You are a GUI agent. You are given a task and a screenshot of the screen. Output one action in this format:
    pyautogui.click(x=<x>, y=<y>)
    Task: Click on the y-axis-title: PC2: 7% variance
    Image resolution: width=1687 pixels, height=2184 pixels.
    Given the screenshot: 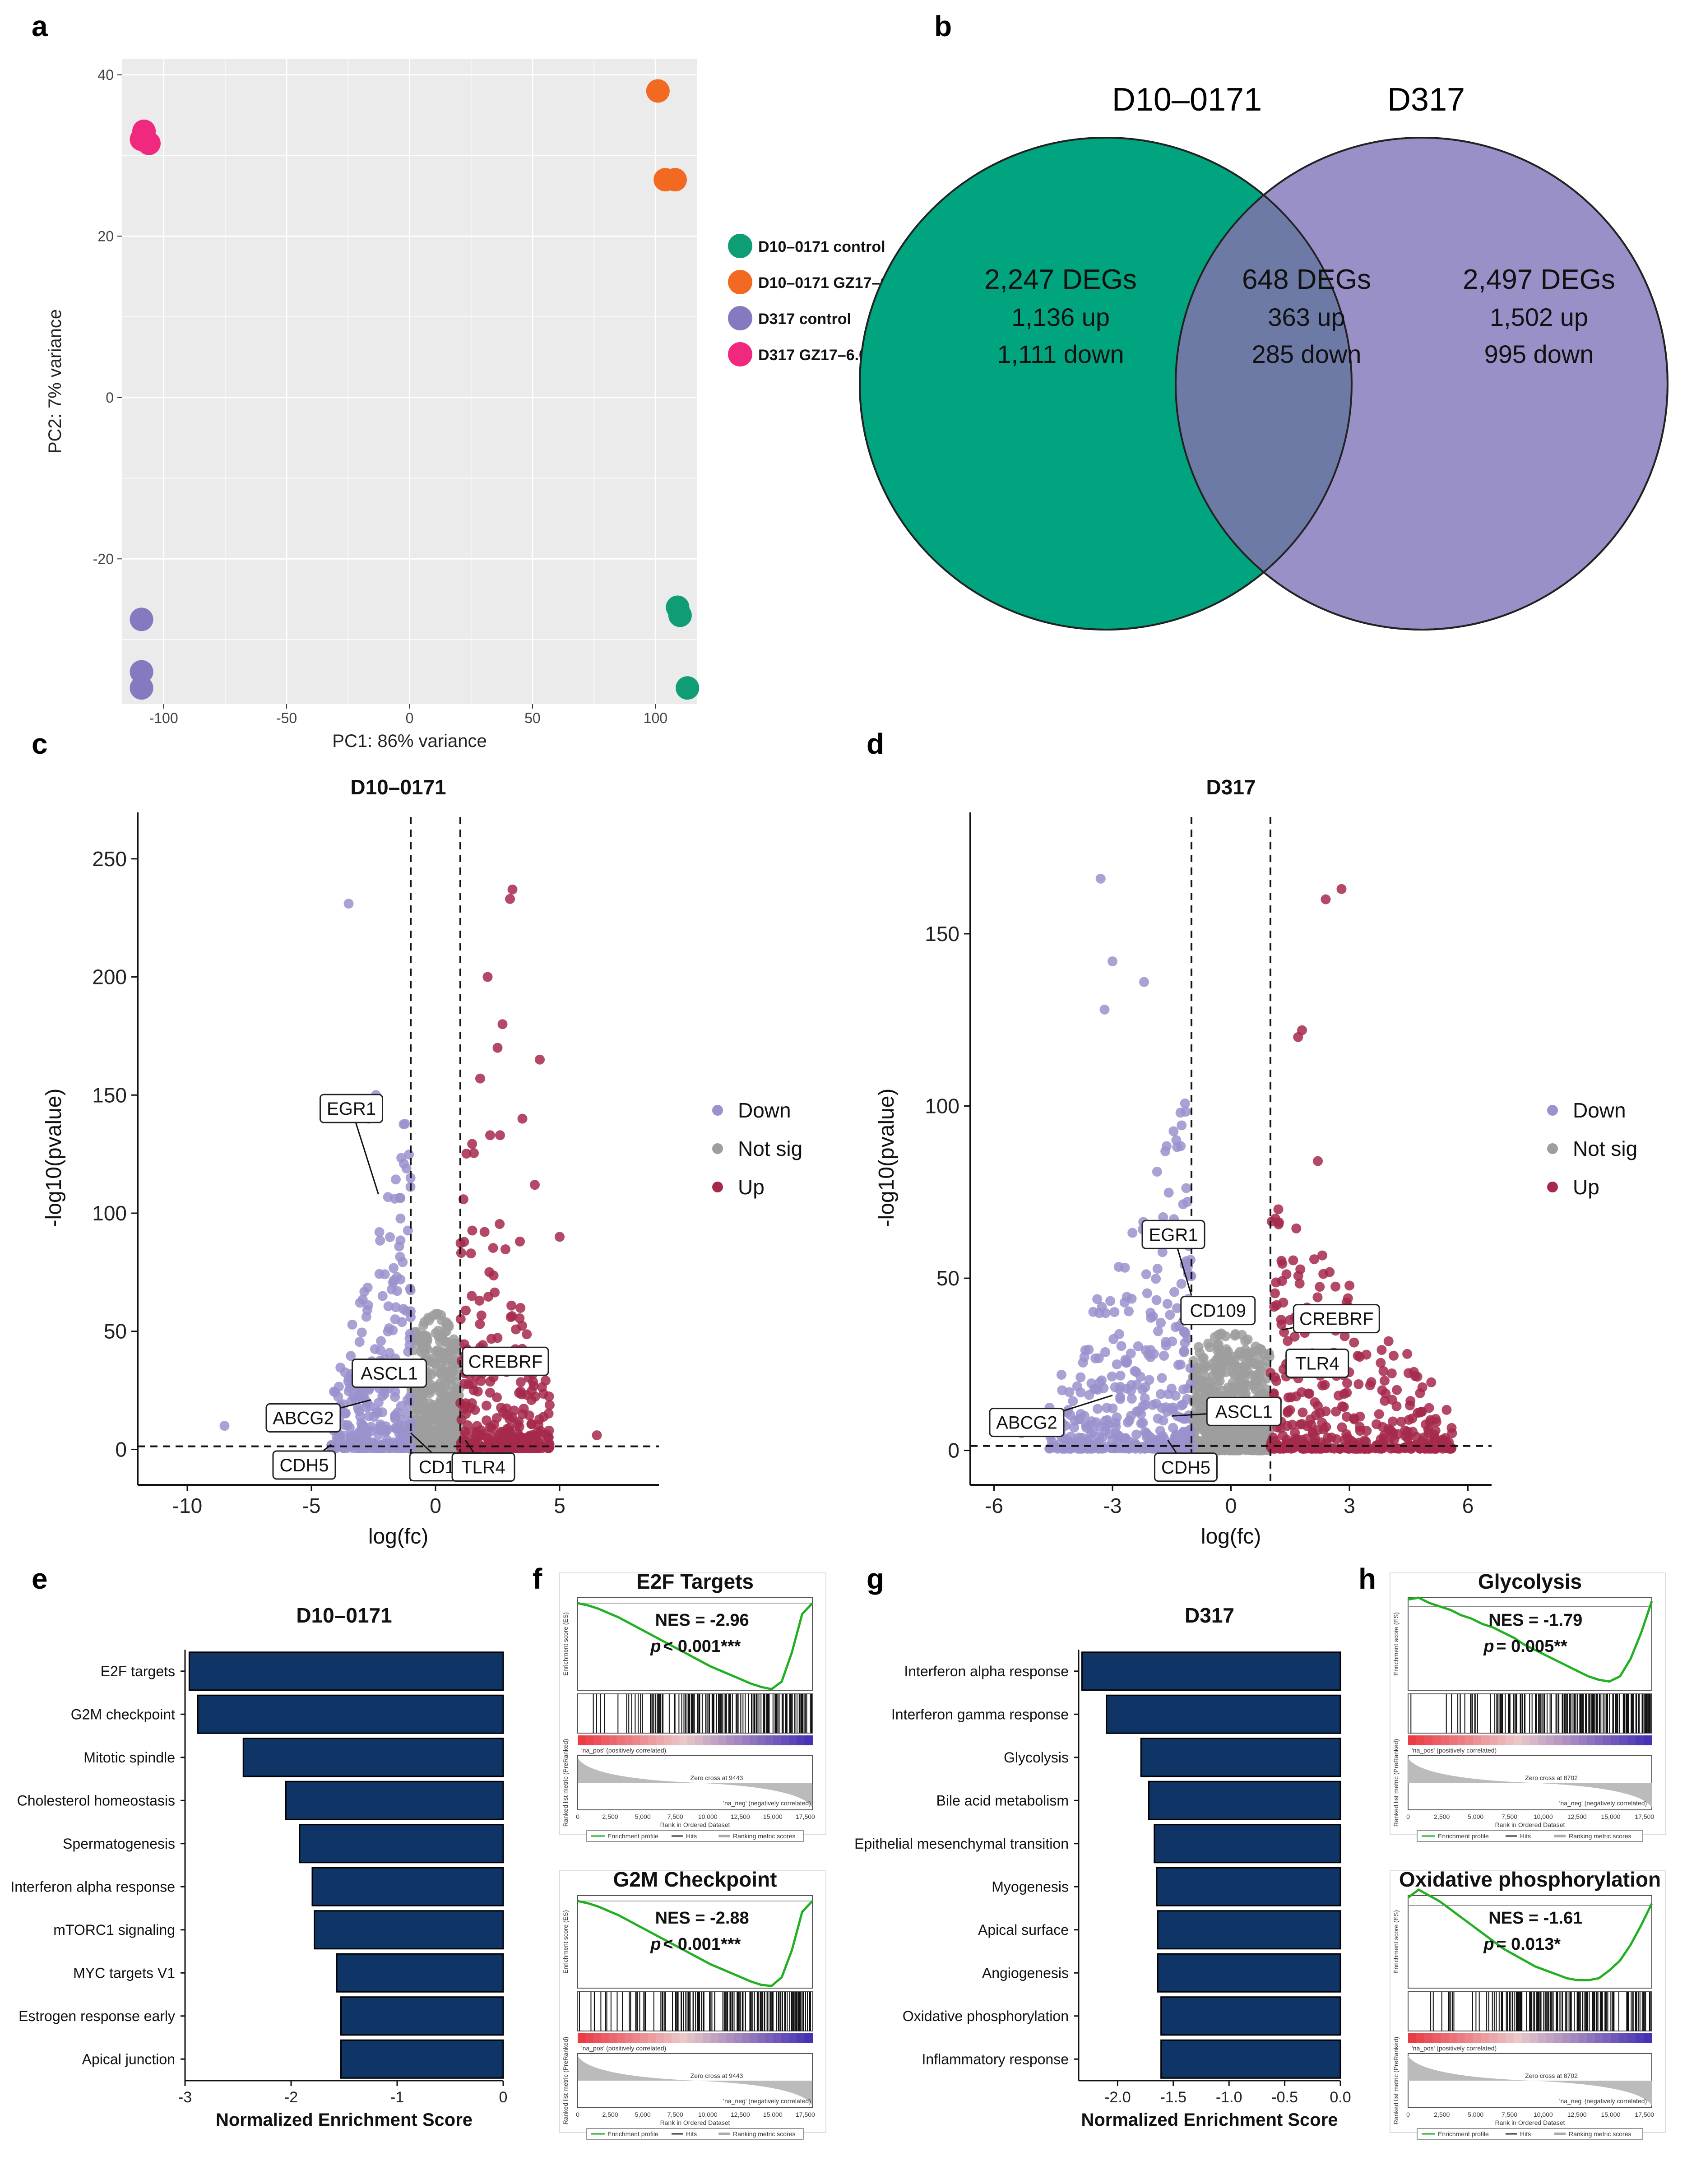 What is the action you would take?
    pyautogui.click(x=55, y=381)
    